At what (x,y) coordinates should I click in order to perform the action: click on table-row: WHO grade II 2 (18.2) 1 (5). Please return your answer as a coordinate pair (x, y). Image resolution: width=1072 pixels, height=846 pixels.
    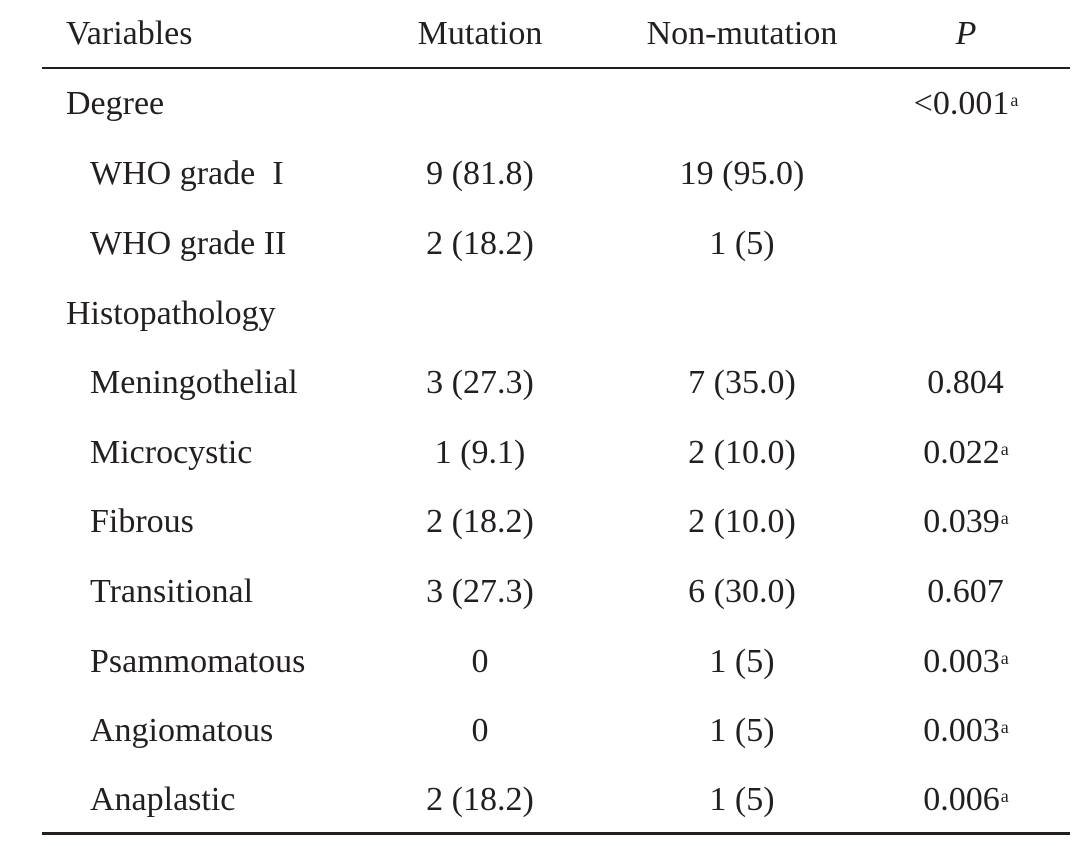
    Looking at the image, I should click on (556, 244).